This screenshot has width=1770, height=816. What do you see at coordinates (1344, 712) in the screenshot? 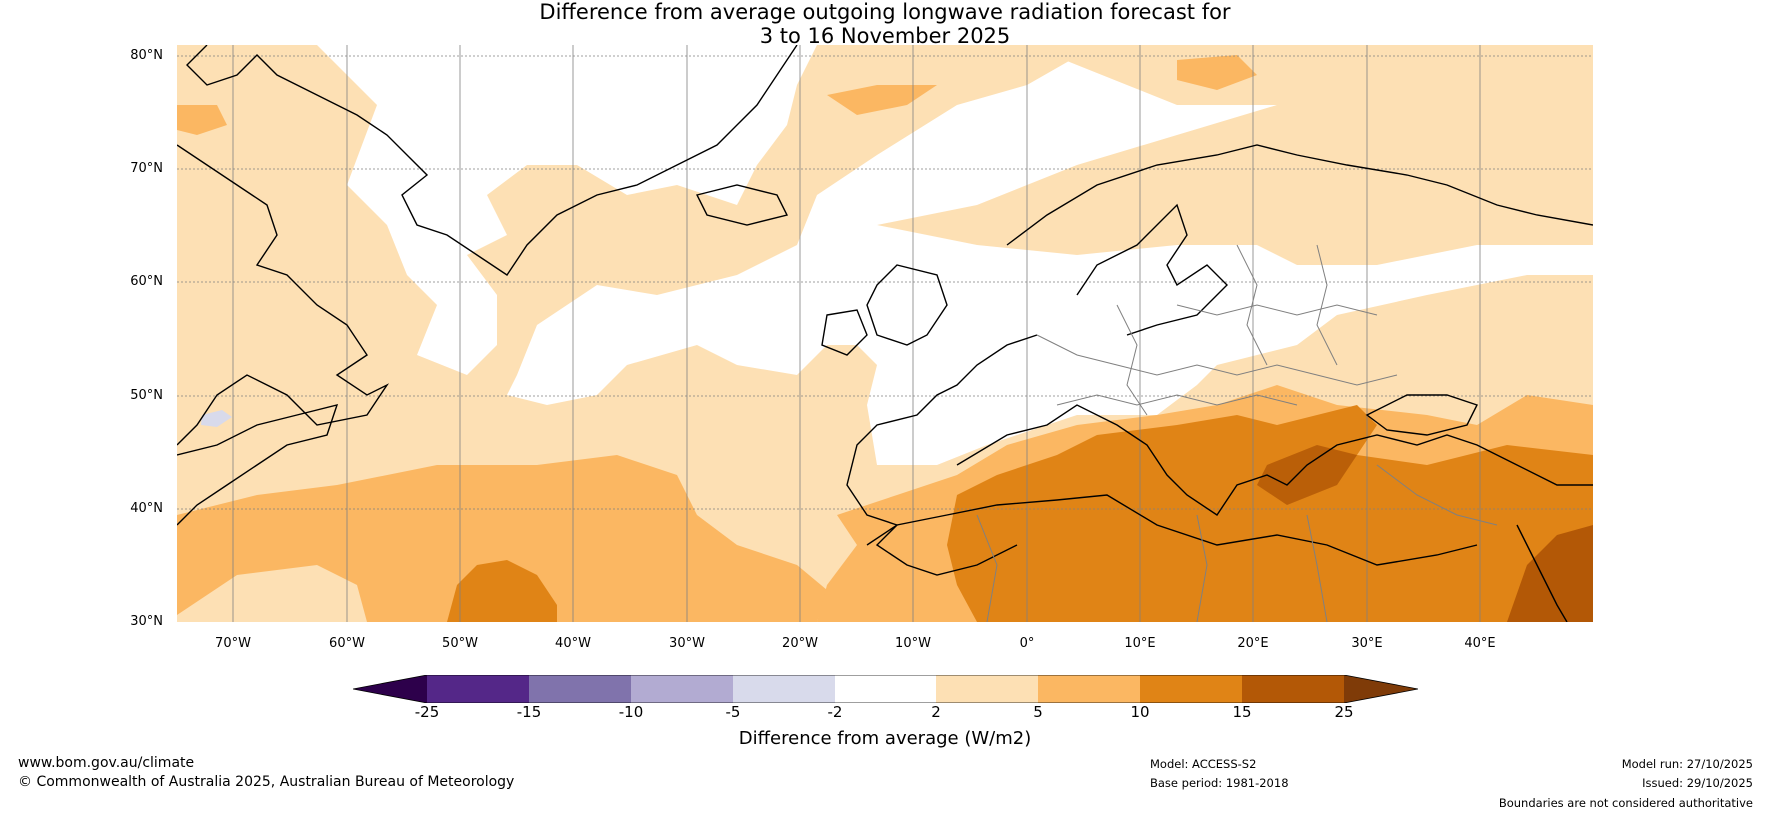
I see `colorbar-tick-25: 25` at bounding box center [1344, 712].